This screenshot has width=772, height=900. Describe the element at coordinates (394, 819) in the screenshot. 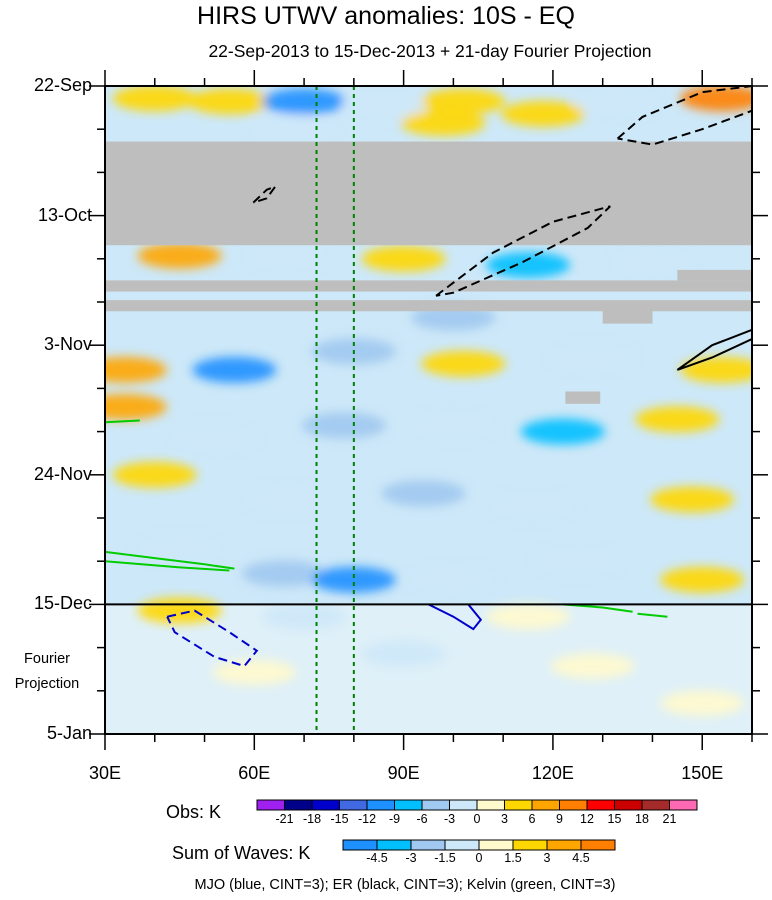

I see `colorbar-label: -9` at that location.